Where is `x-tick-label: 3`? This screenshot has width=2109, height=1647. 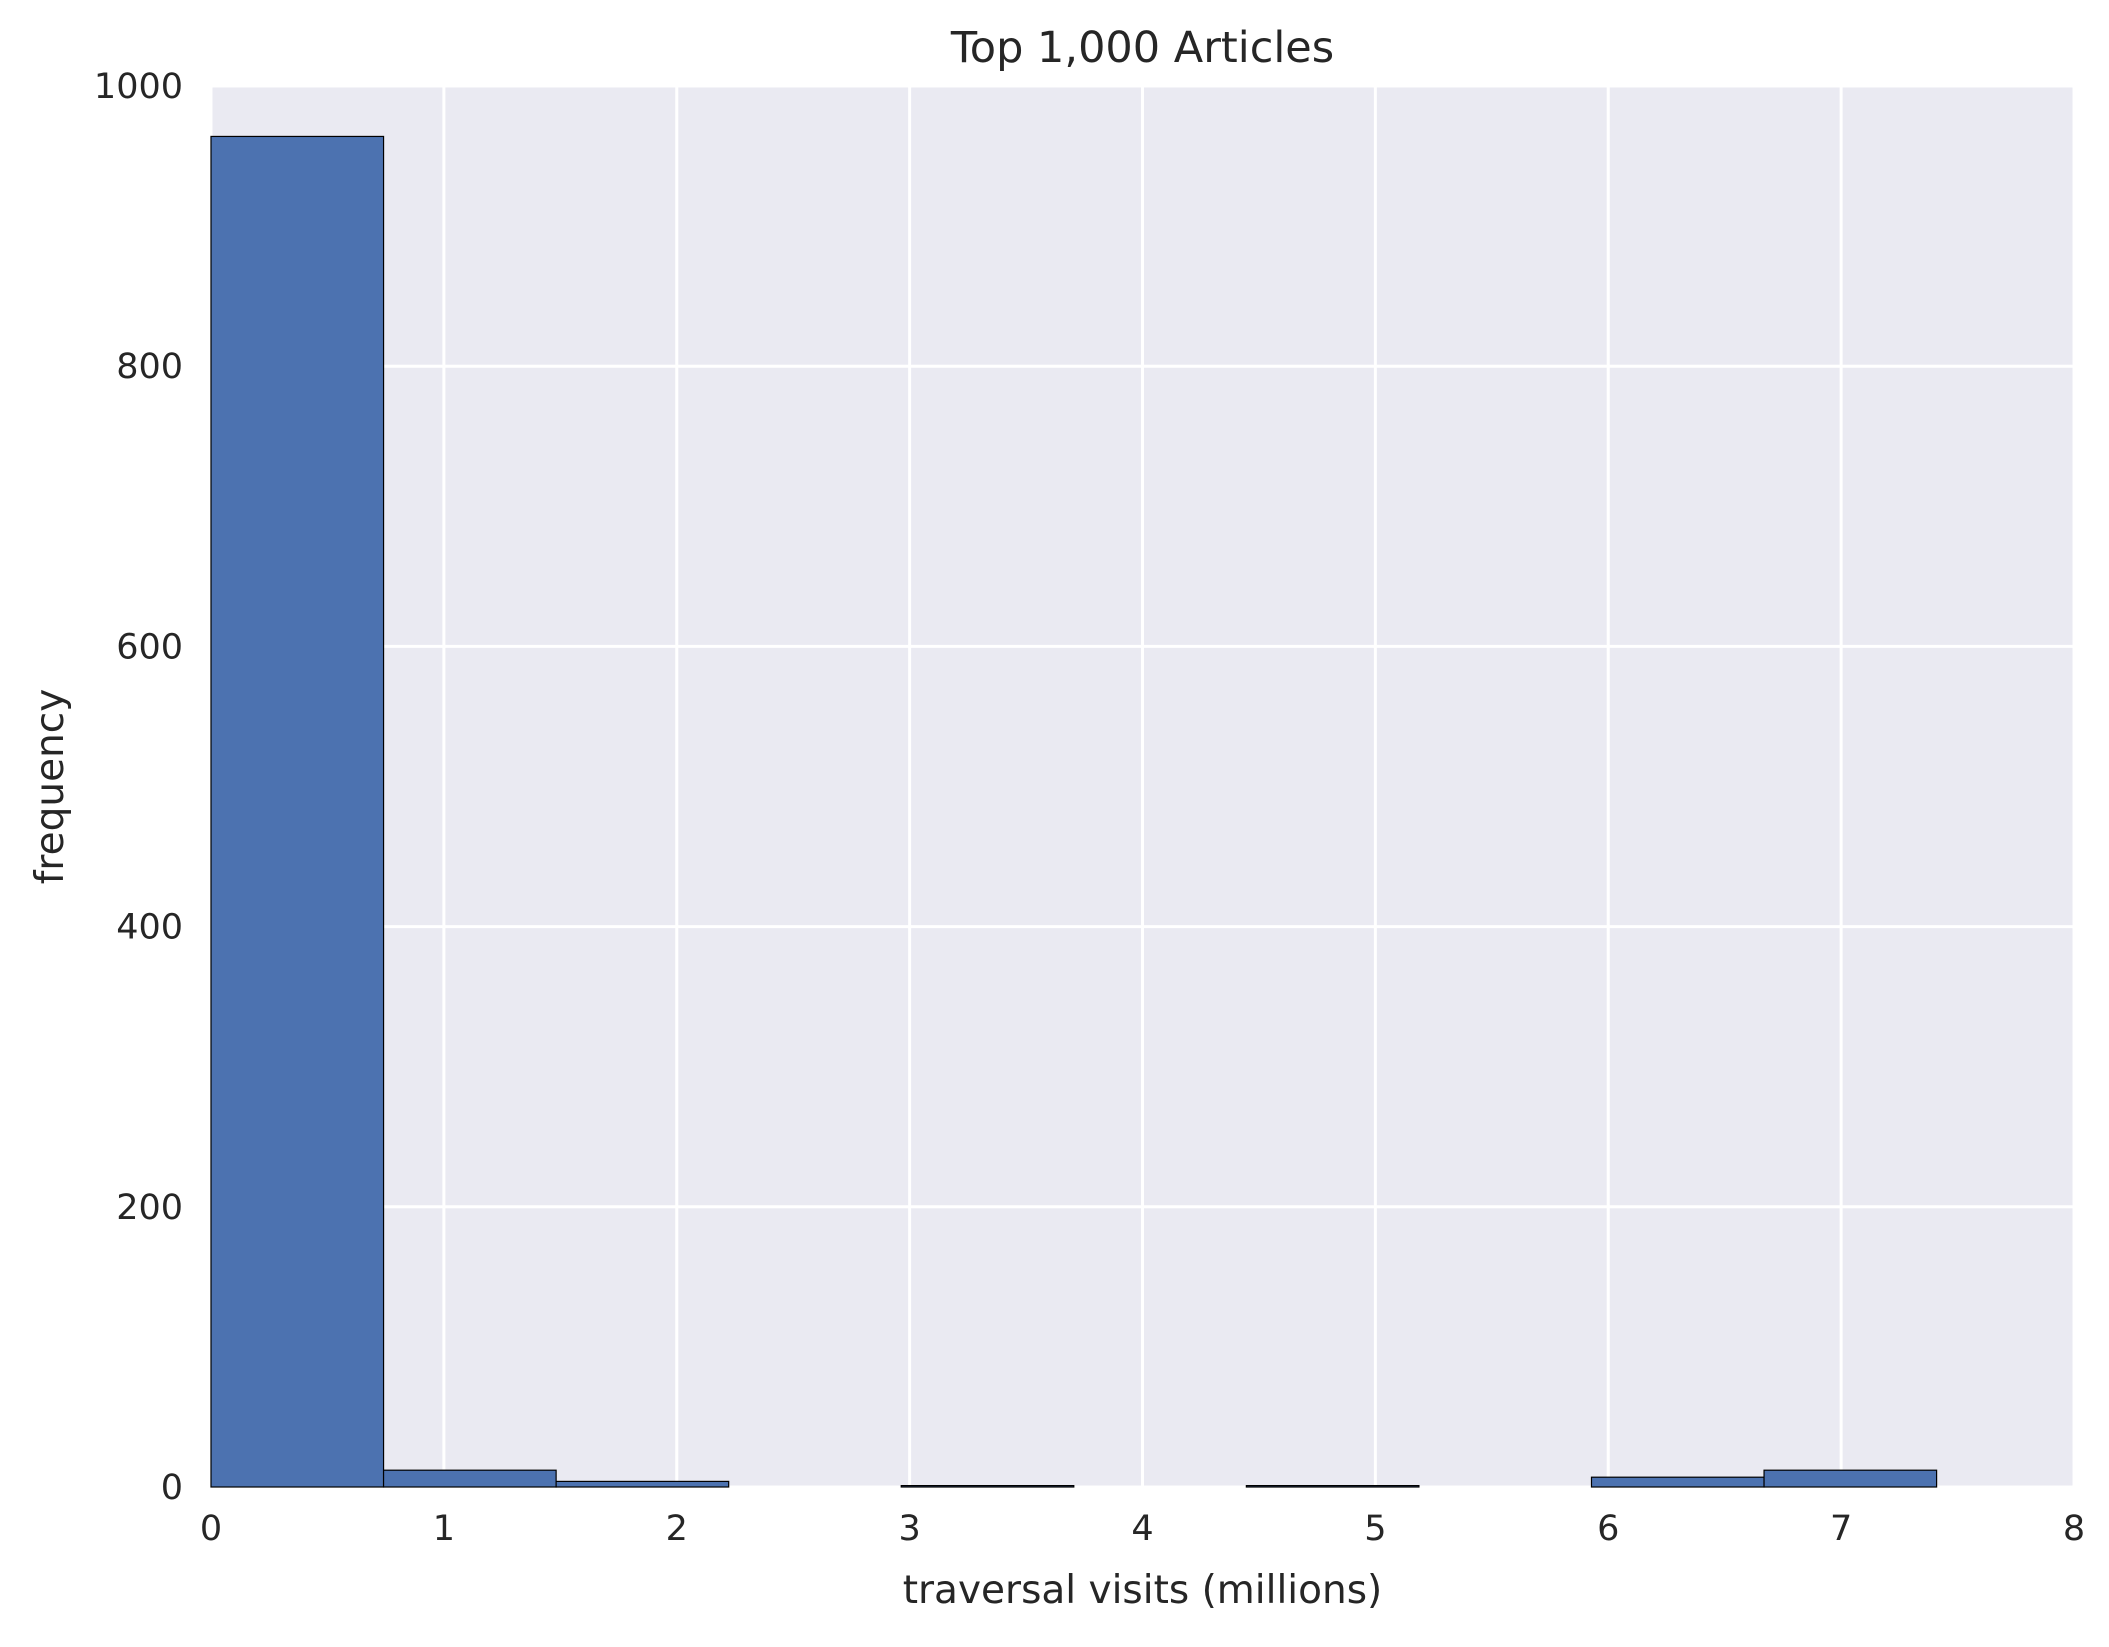
x-tick-label: 3 is located at coordinates (909, 1529).